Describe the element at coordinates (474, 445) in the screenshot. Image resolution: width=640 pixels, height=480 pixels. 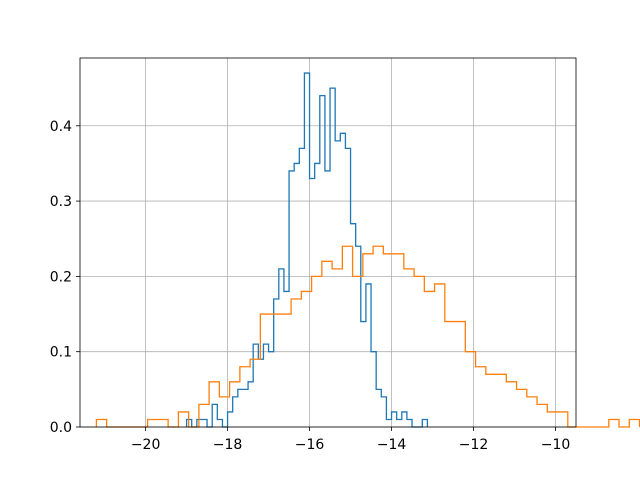
I see `x-tick-label: −12` at that location.